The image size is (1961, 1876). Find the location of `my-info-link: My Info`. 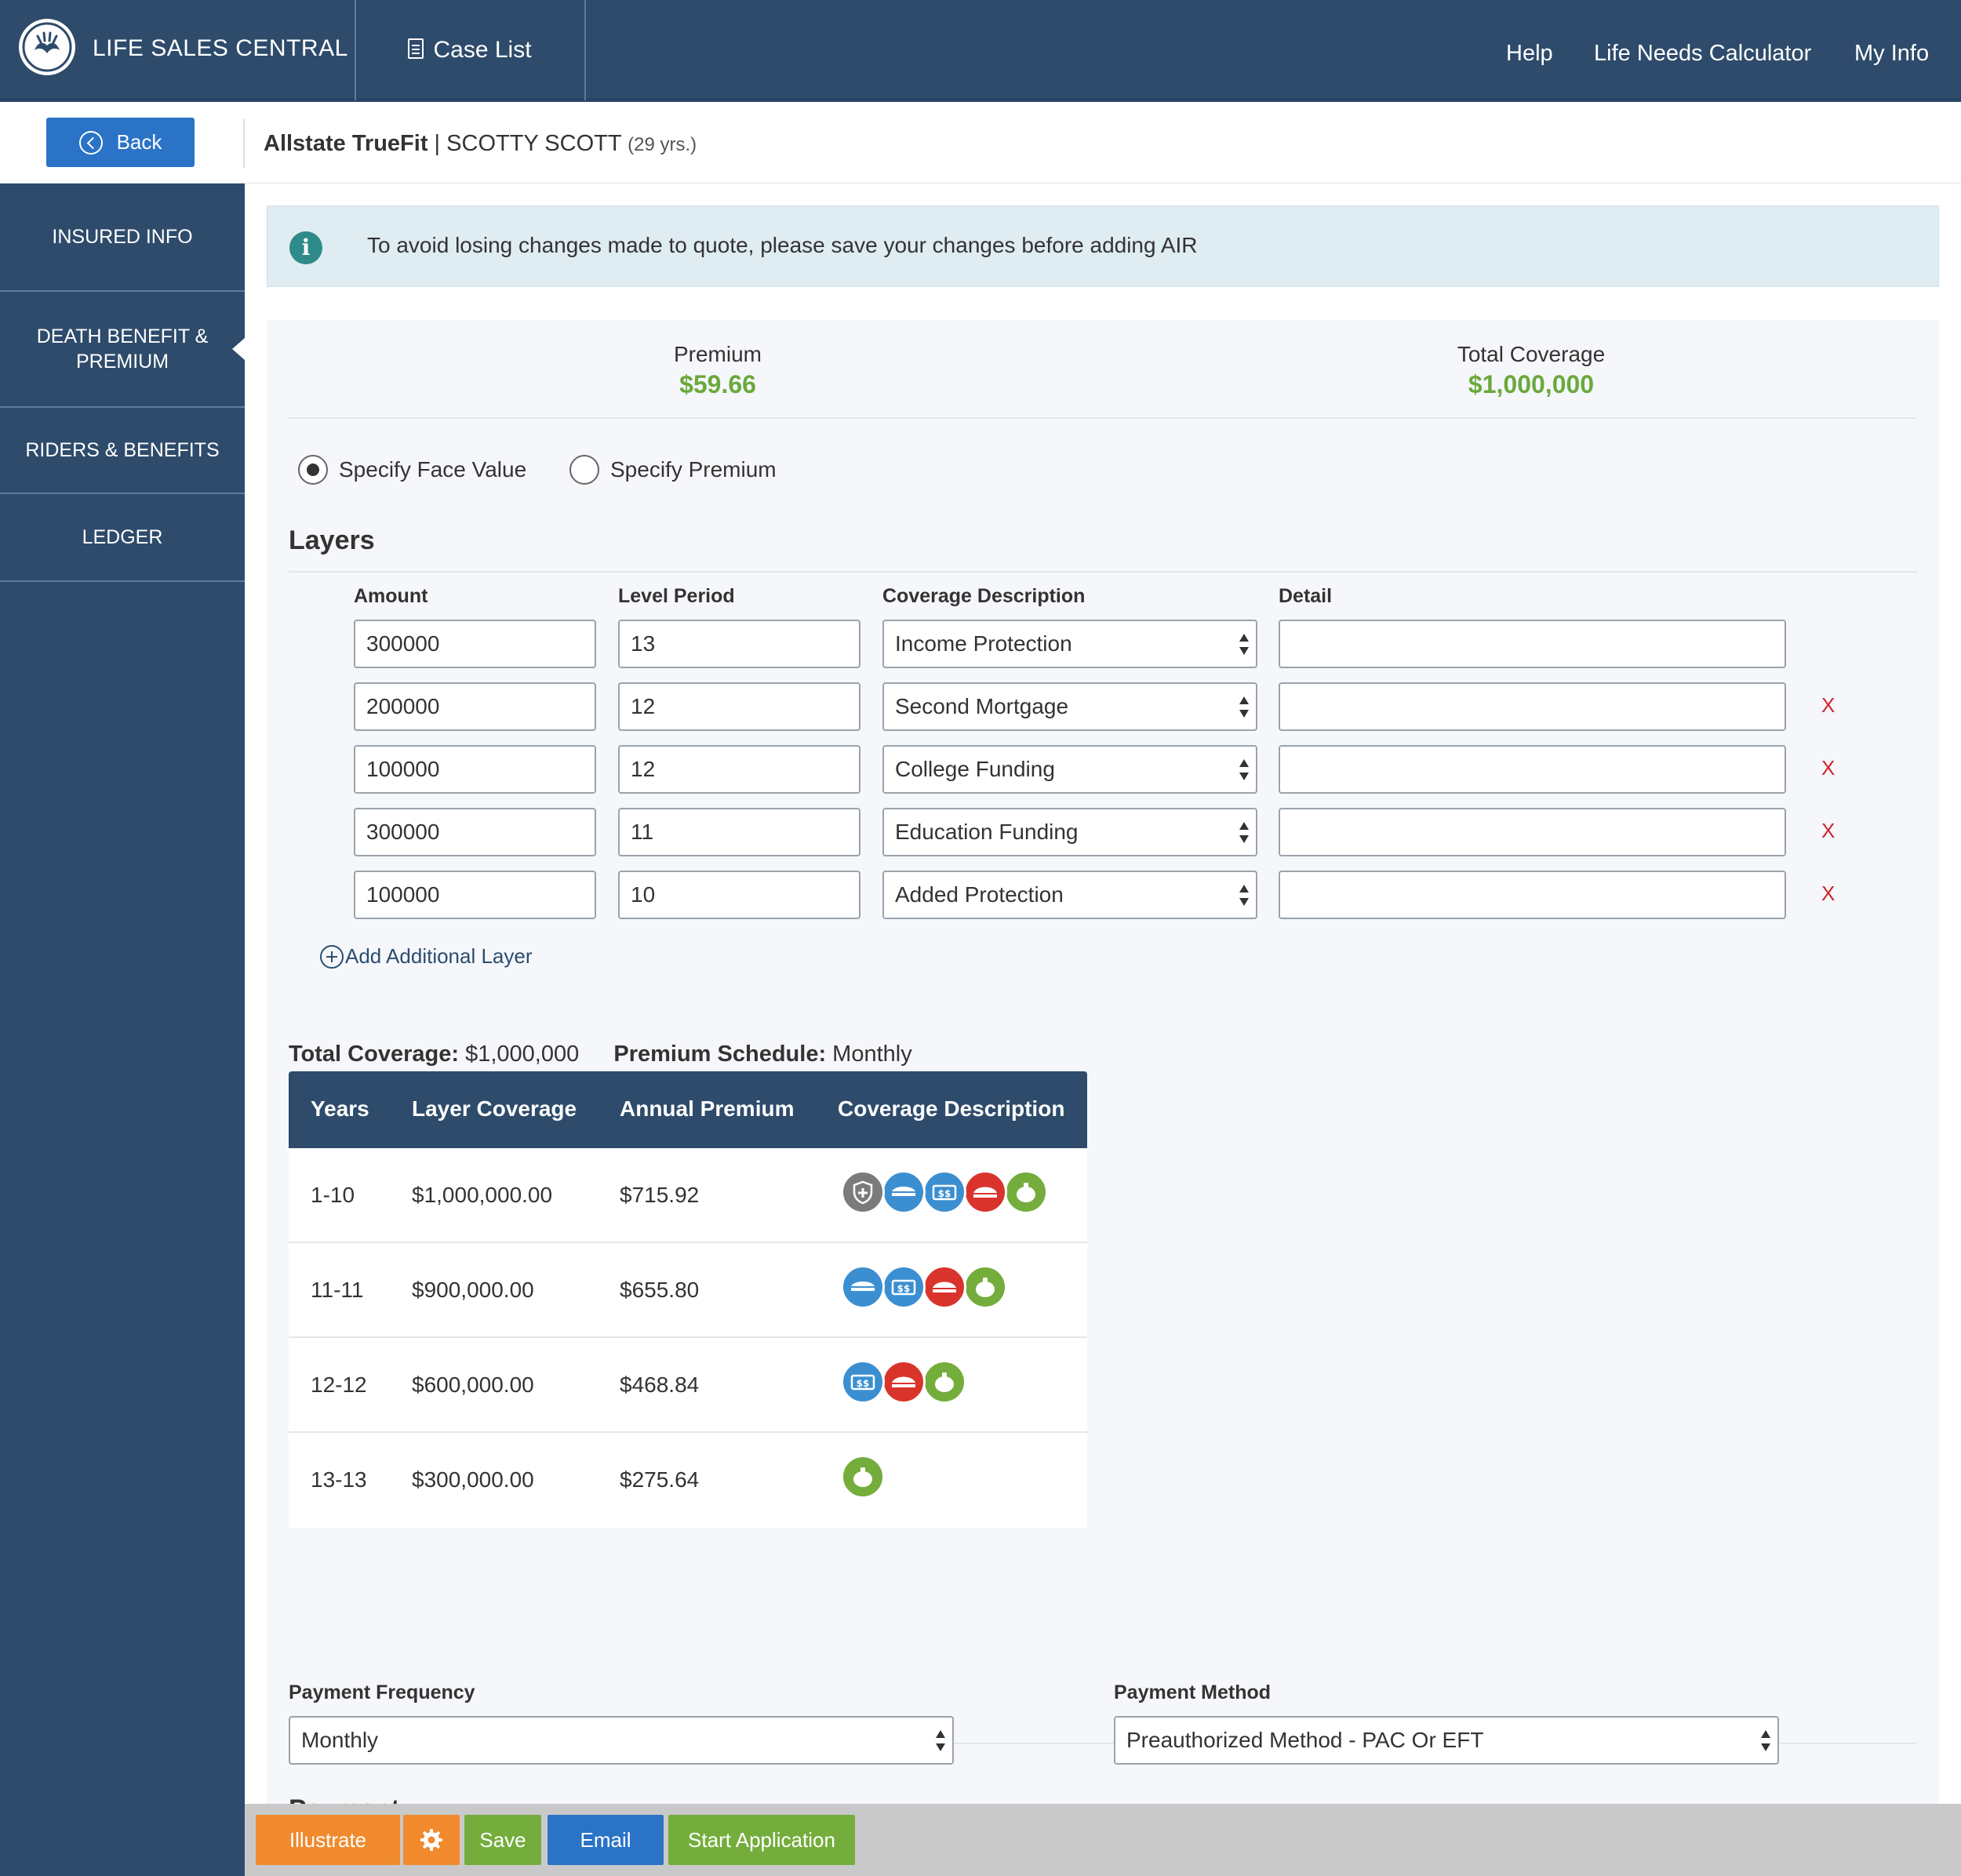

my-info-link: My Info is located at coordinates (1892, 53).